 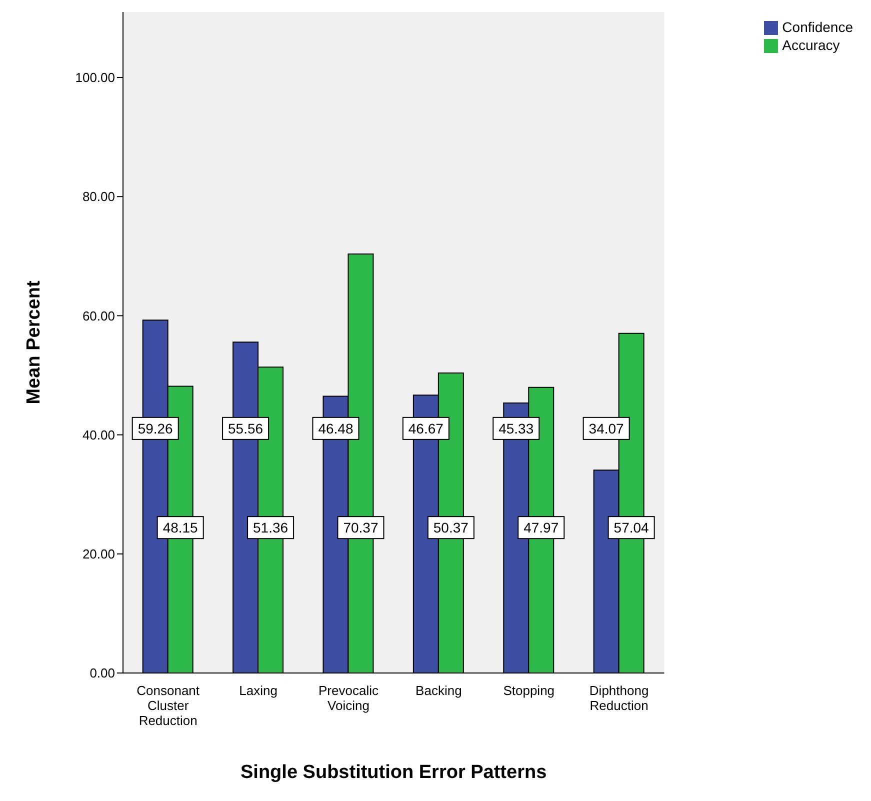 What do you see at coordinates (632, 528) in the screenshot?
I see `data-label: 57.04` at bounding box center [632, 528].